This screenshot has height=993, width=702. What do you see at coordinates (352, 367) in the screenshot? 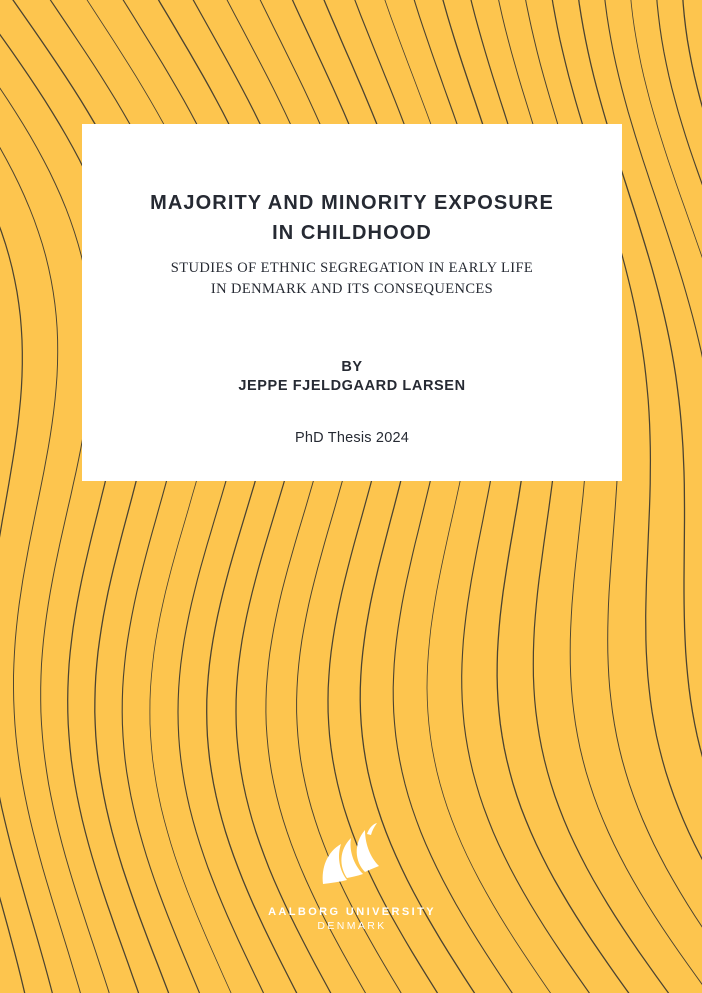
I see `by-label: BY` at bounding box center [352, 367].